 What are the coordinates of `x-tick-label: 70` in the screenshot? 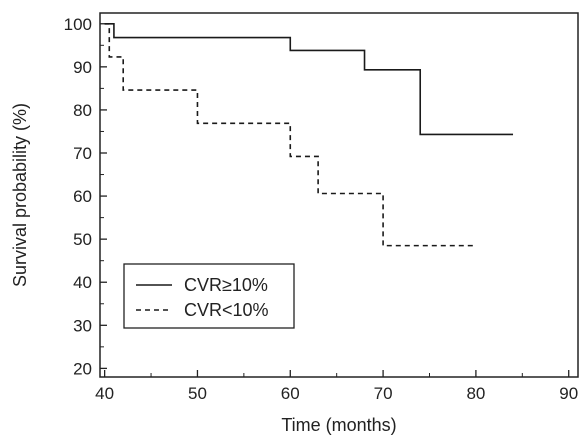 It's located at (383, 393).